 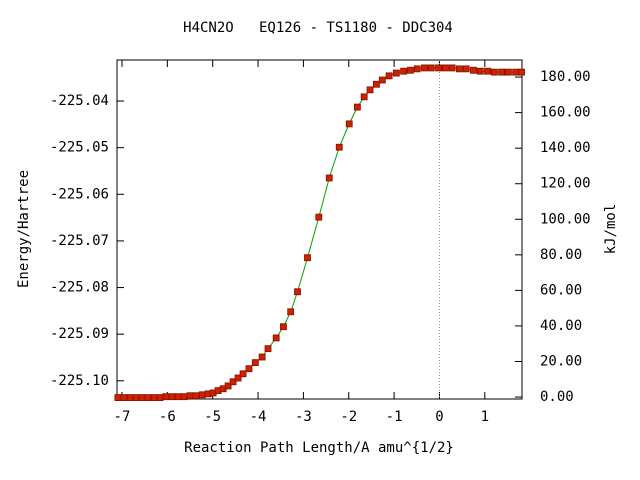 What do you see at coordinates (122, 417) in the screenshot?
I see `x-tick-label: -7` at bounding box center [122, 417].